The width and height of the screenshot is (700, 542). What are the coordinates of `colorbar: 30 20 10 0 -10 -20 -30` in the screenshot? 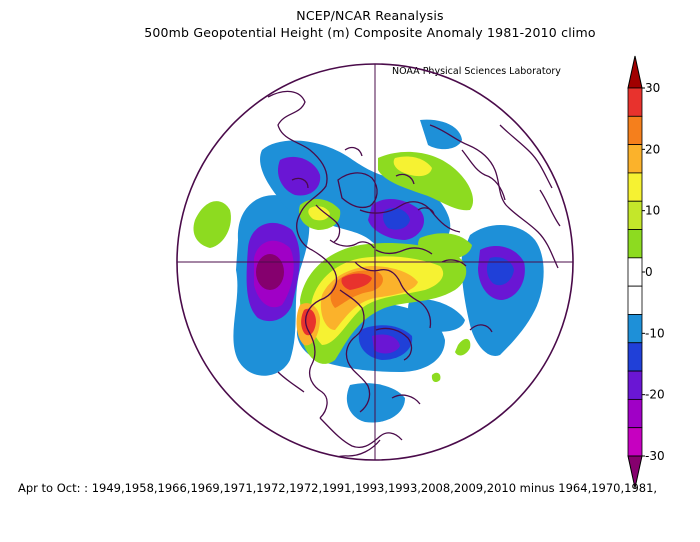 It's located at (646, 272).